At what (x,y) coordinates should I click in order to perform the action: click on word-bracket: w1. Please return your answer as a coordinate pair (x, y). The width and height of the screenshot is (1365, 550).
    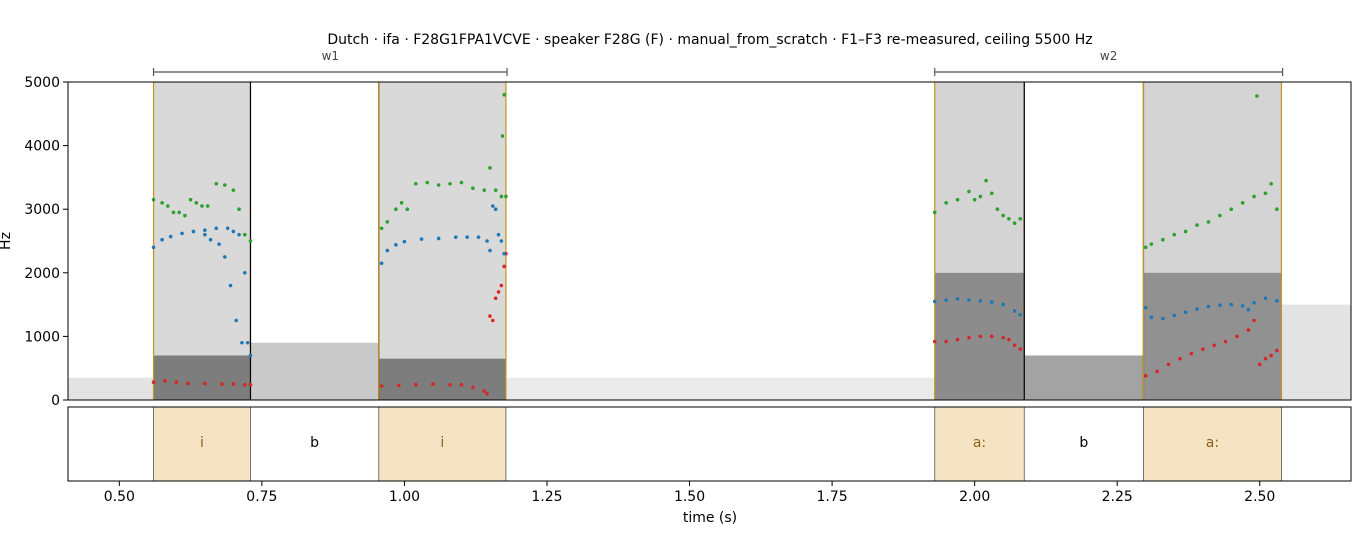
    Looking at the image, I should click on (330, 62).